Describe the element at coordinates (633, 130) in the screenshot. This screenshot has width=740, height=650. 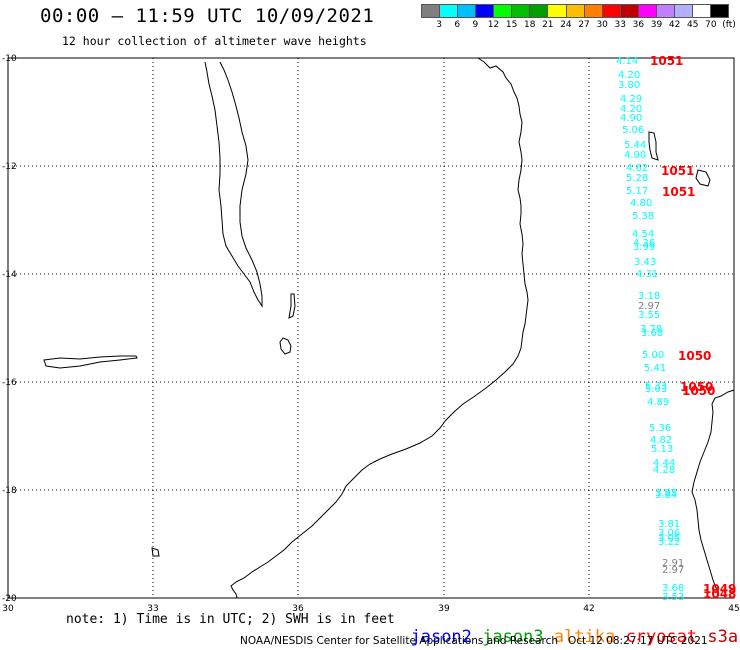
I see `wave-height-value: 5.06` at that location.